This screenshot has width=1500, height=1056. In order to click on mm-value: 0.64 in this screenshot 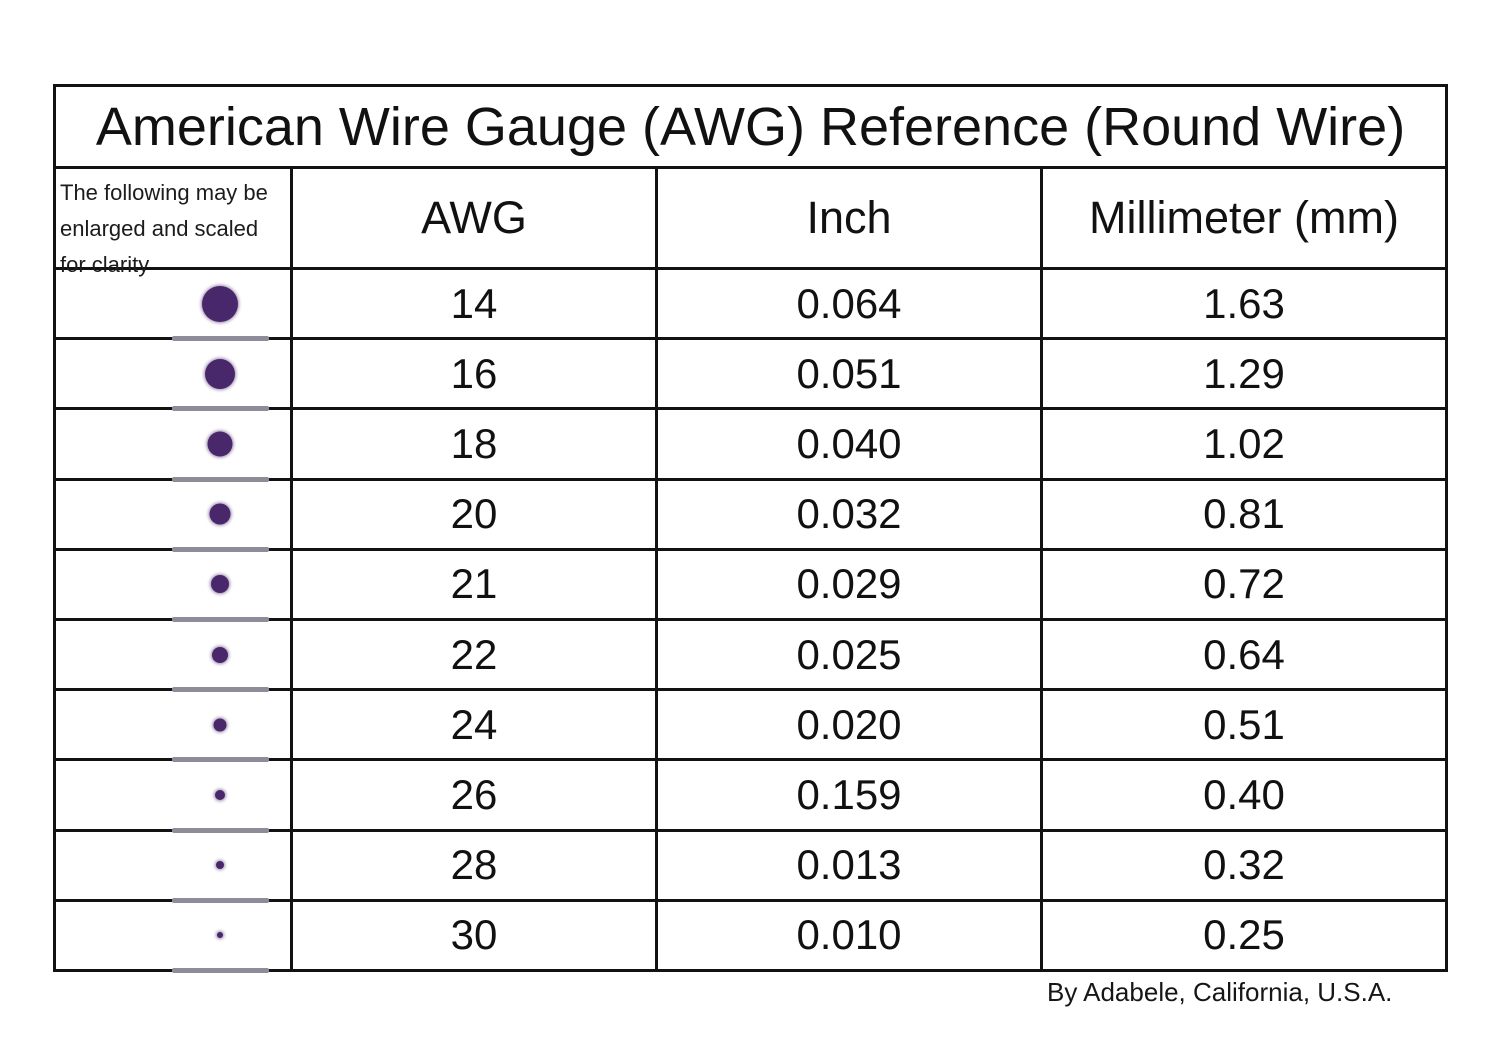, I will do `click(1244, 654)`.